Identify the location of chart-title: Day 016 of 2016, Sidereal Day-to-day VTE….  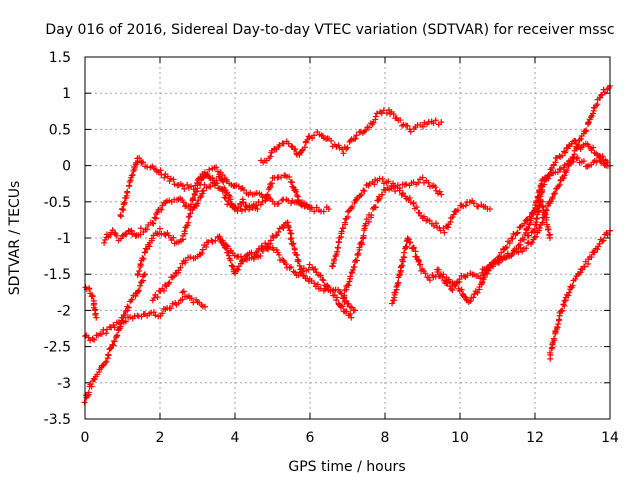
(329, 30).